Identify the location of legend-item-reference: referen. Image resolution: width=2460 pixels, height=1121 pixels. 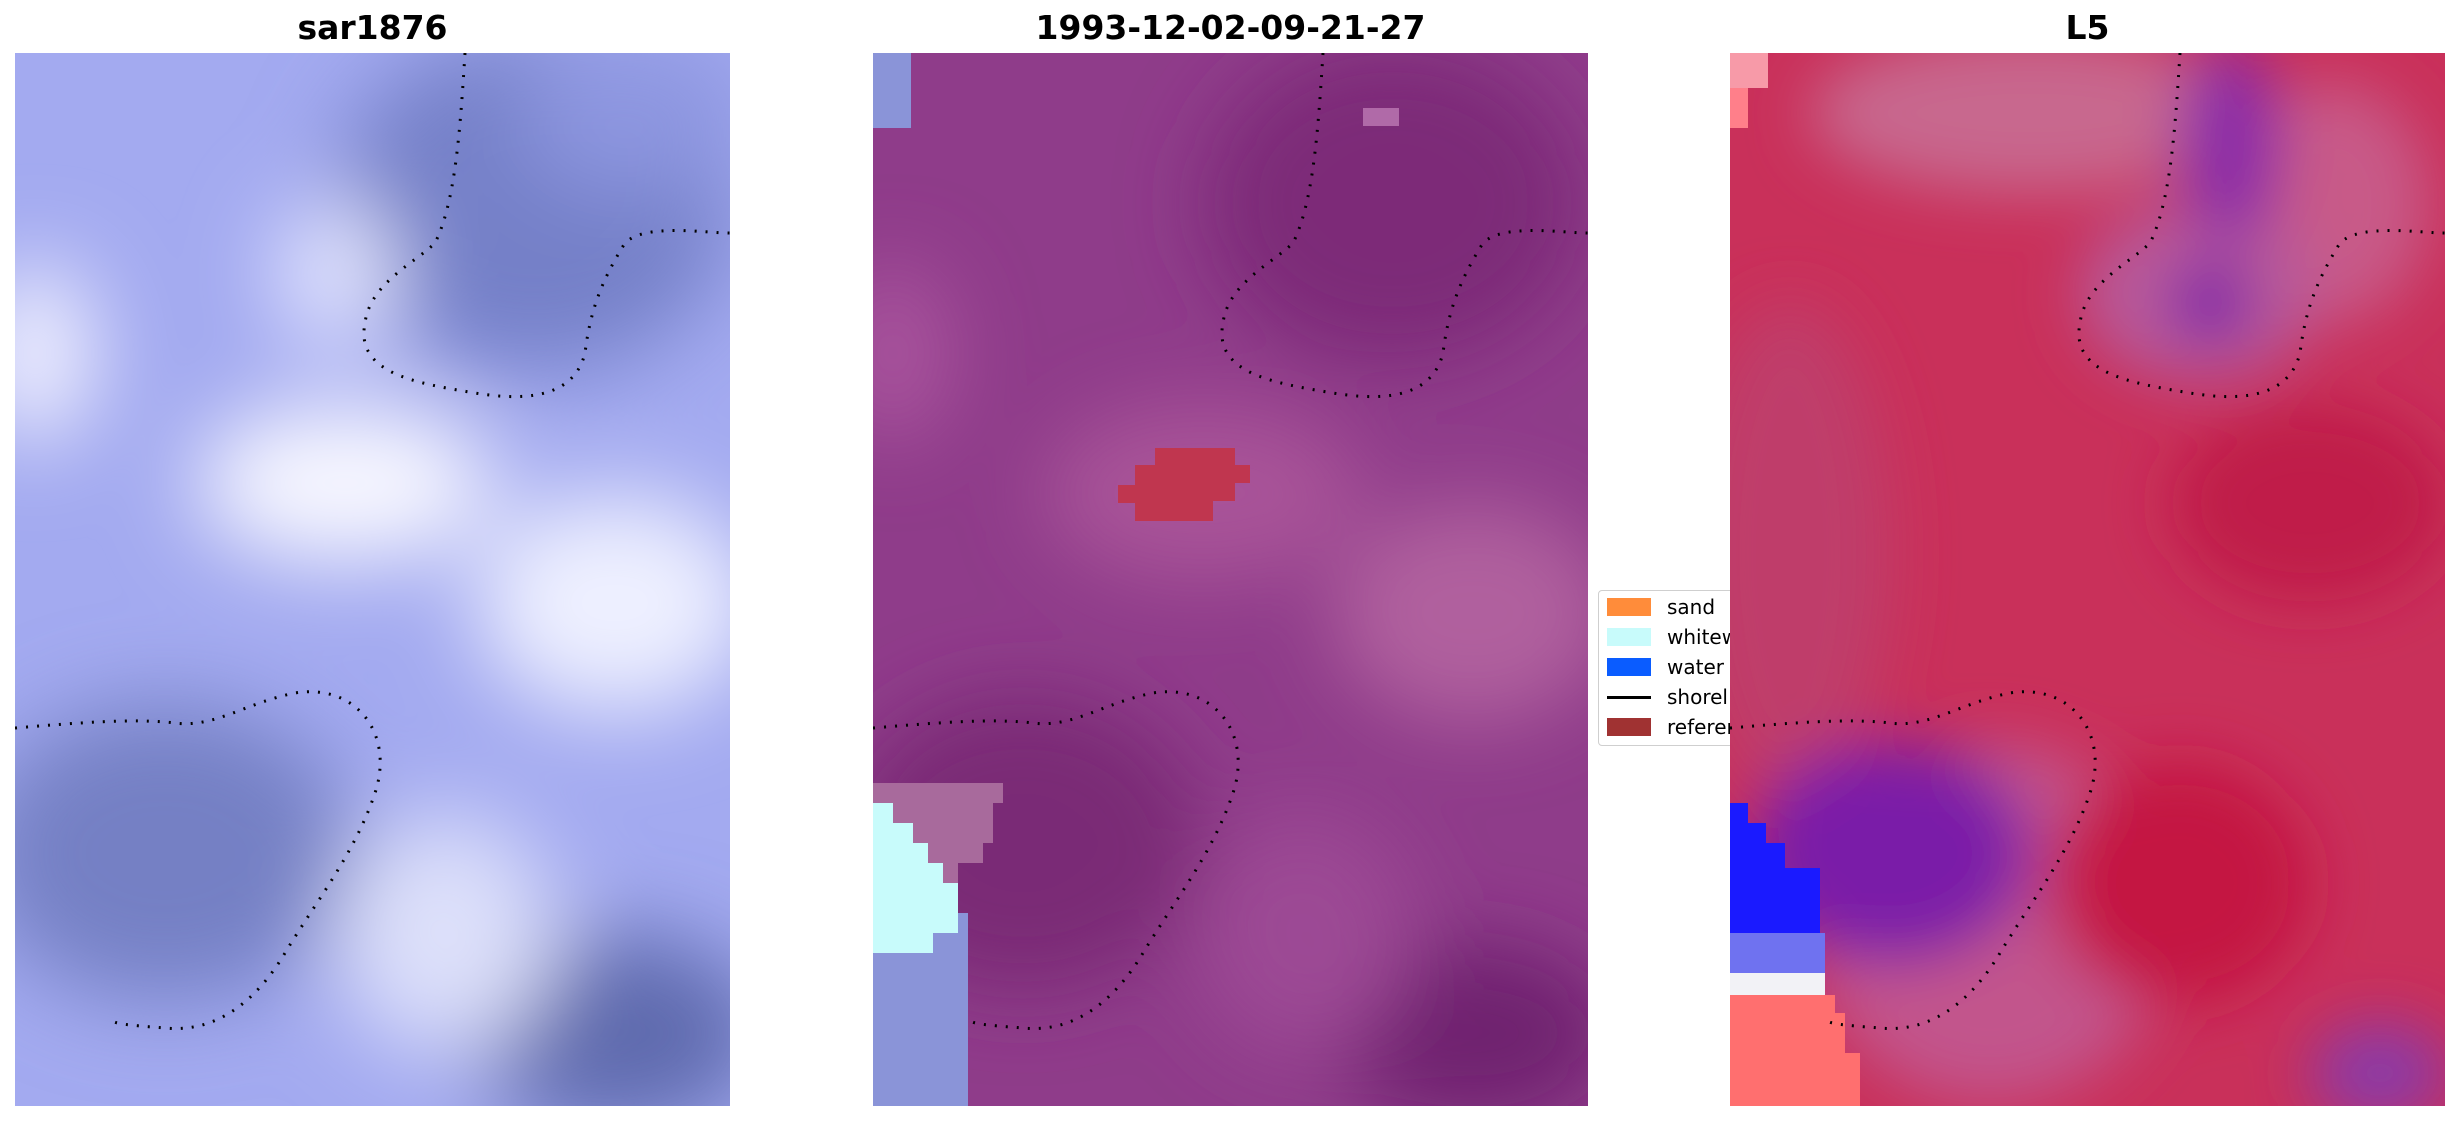
(1672, 727).